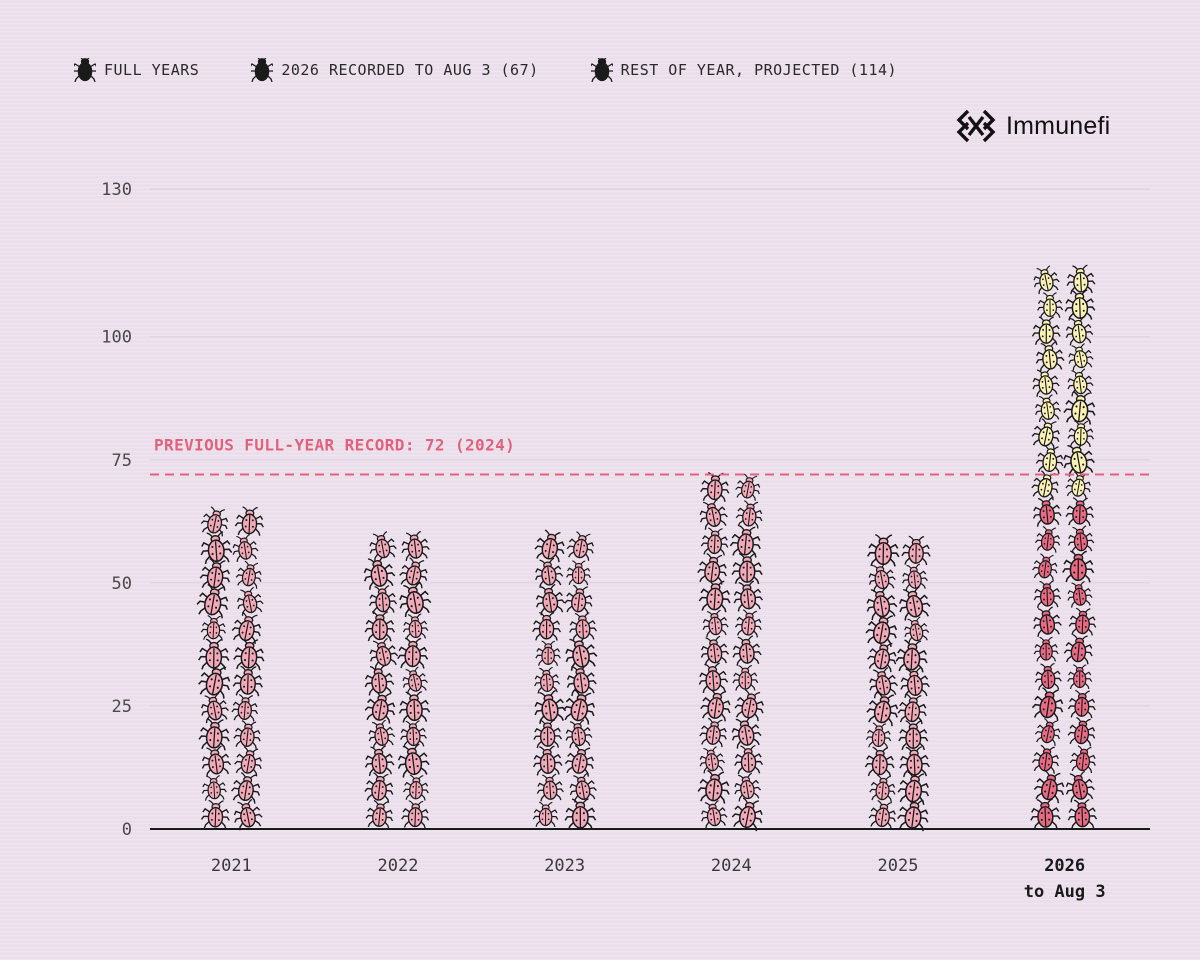 The width and height of the screenshot is (1200, 960). I want to click on x-tick-label: 2026, so click(1064, 866).